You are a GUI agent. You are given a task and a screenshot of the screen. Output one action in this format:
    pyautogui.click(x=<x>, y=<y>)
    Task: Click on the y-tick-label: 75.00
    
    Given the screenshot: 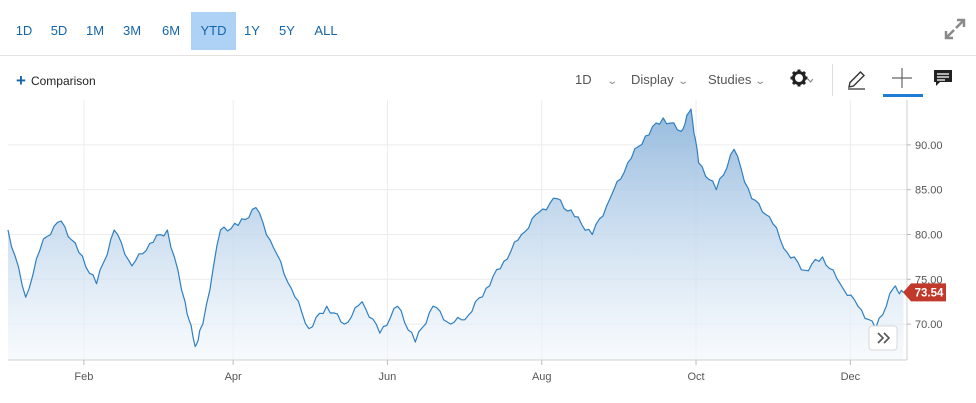 What is the action you would take?
    pyautogui.click(x=929, y=280)
    